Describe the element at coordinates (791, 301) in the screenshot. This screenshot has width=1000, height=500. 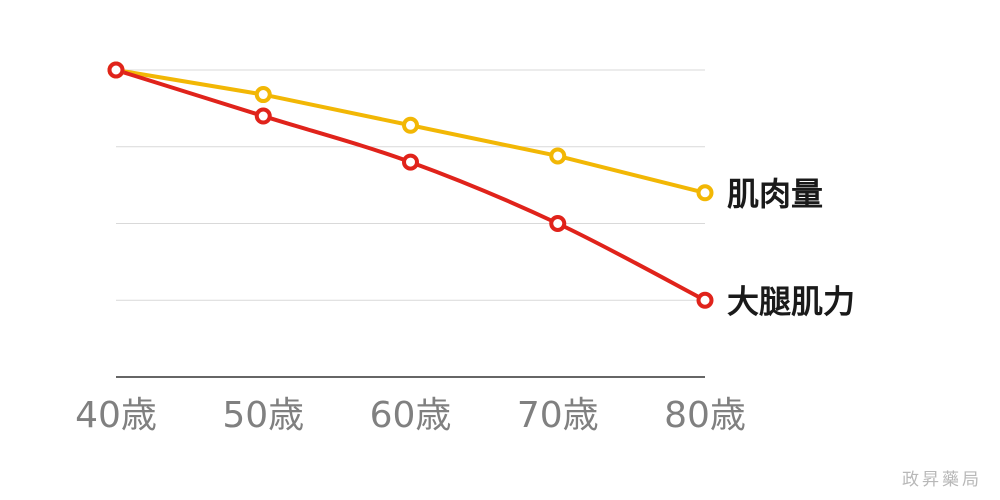
I see `series-label: 大腿肌力` at that location.